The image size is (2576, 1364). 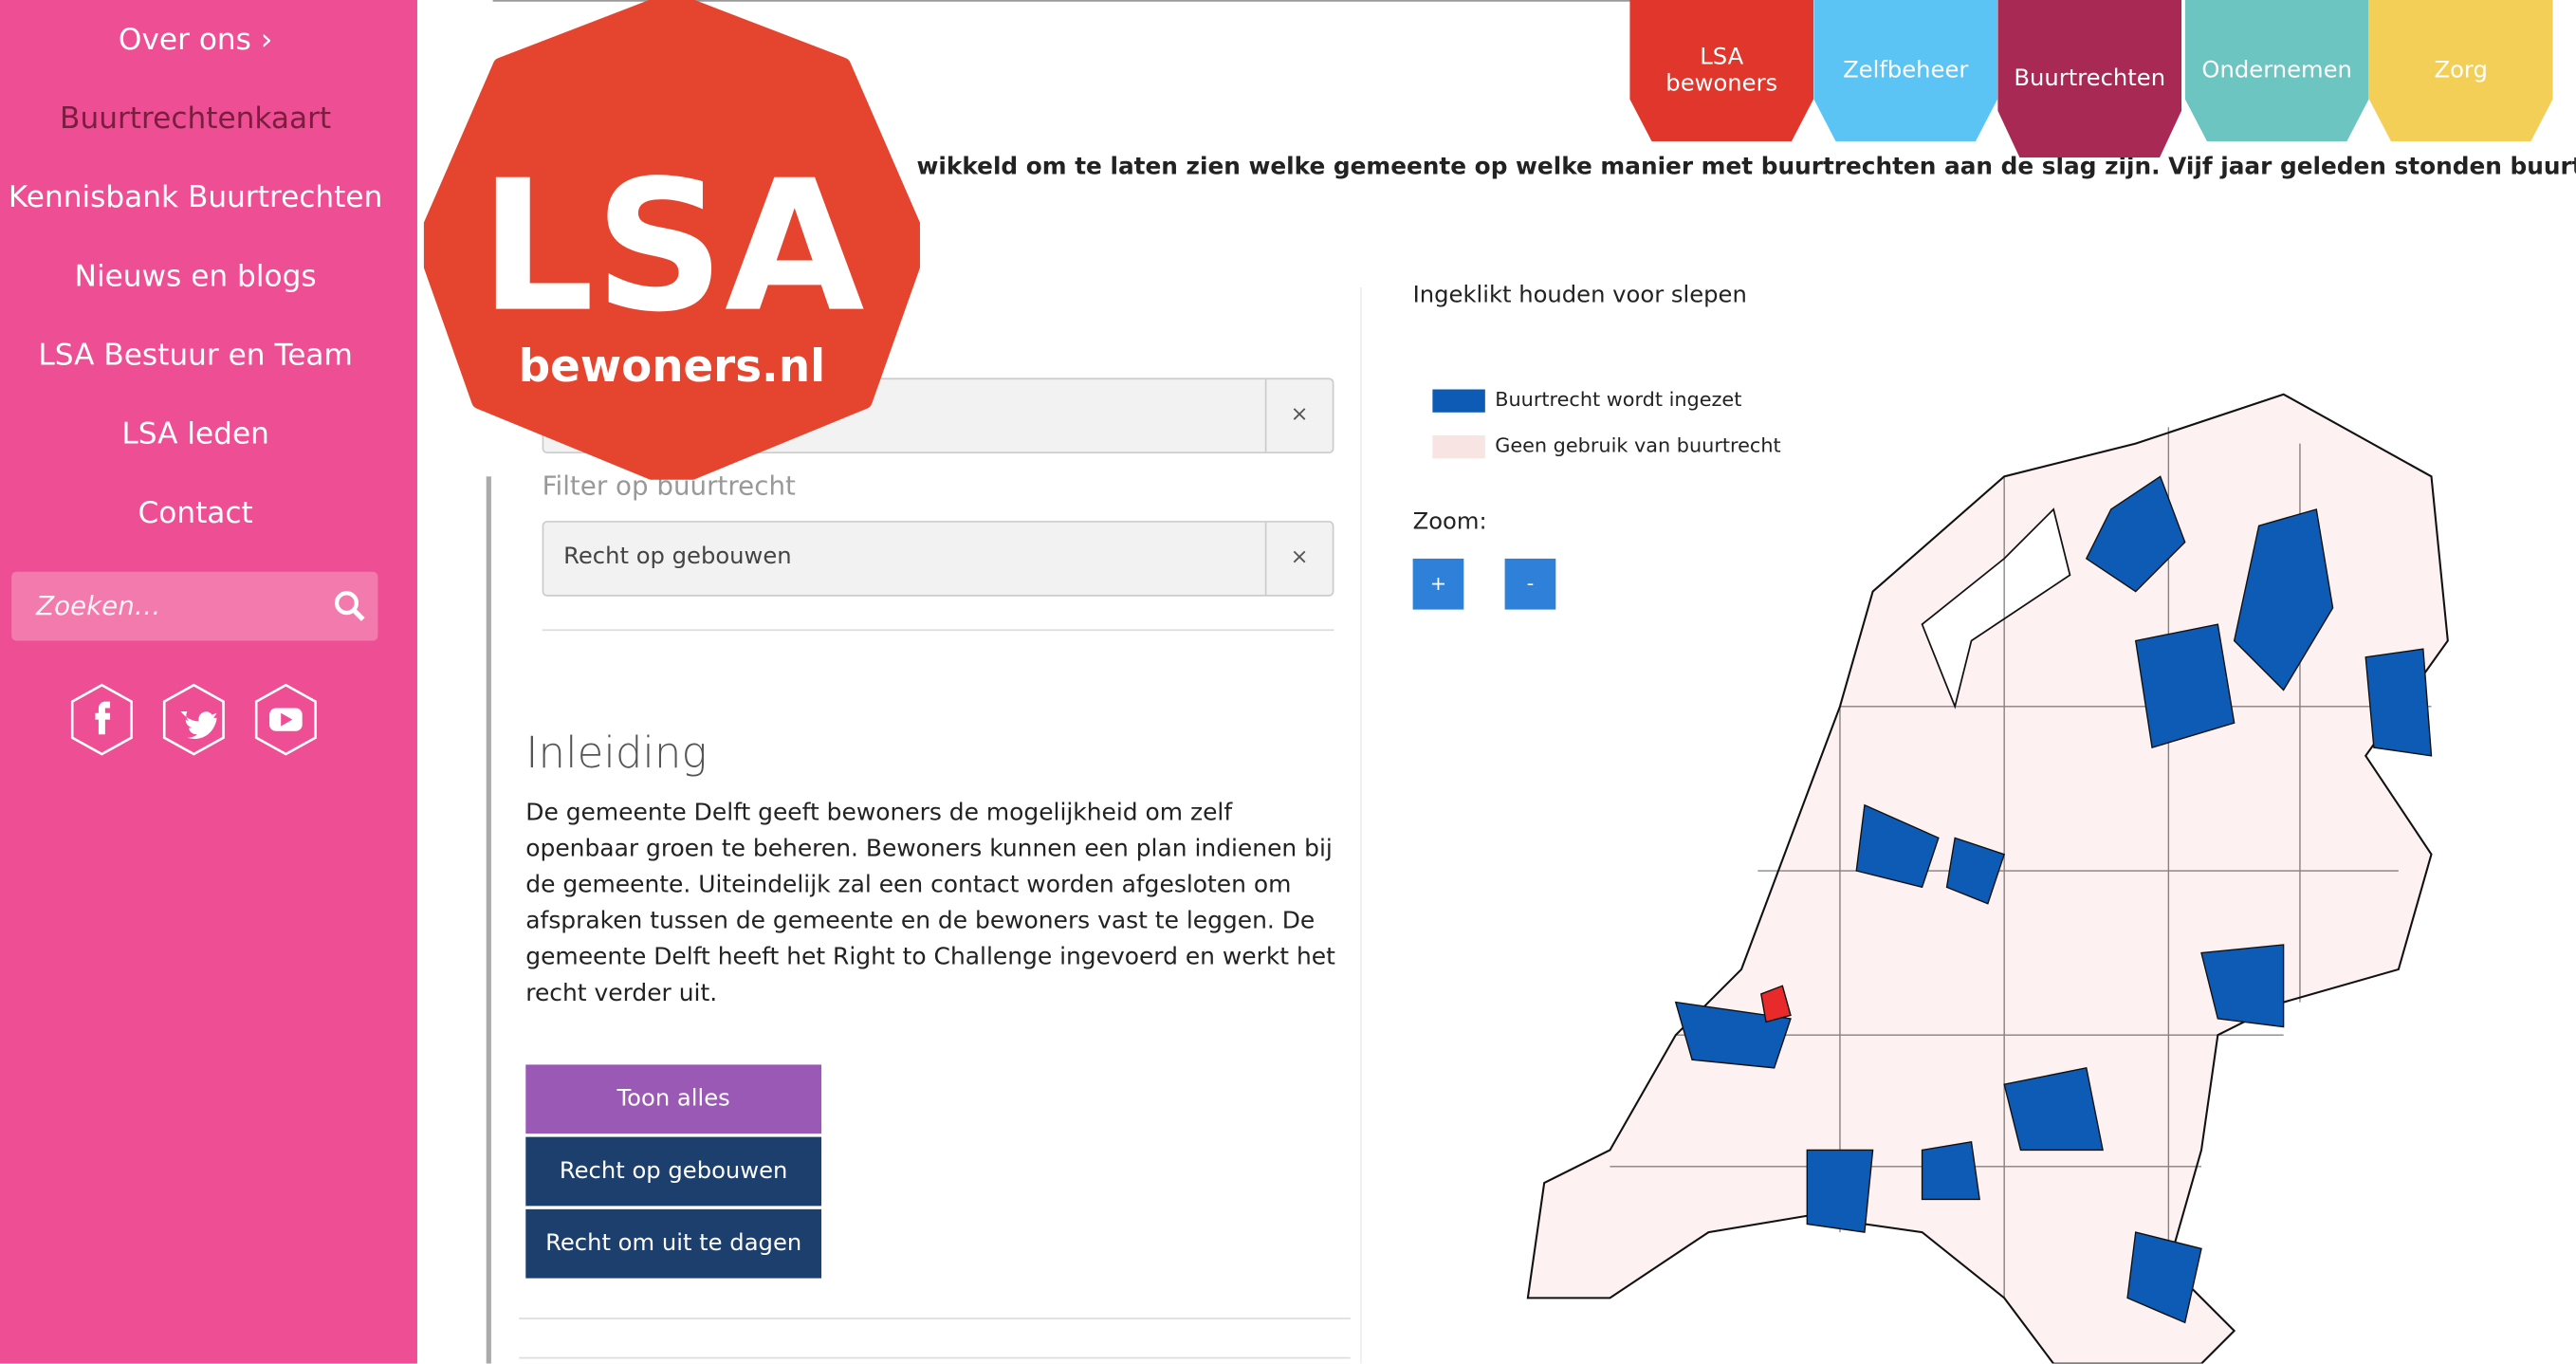 I want to click on zoom-in: +, so click(x=1438, y=584).